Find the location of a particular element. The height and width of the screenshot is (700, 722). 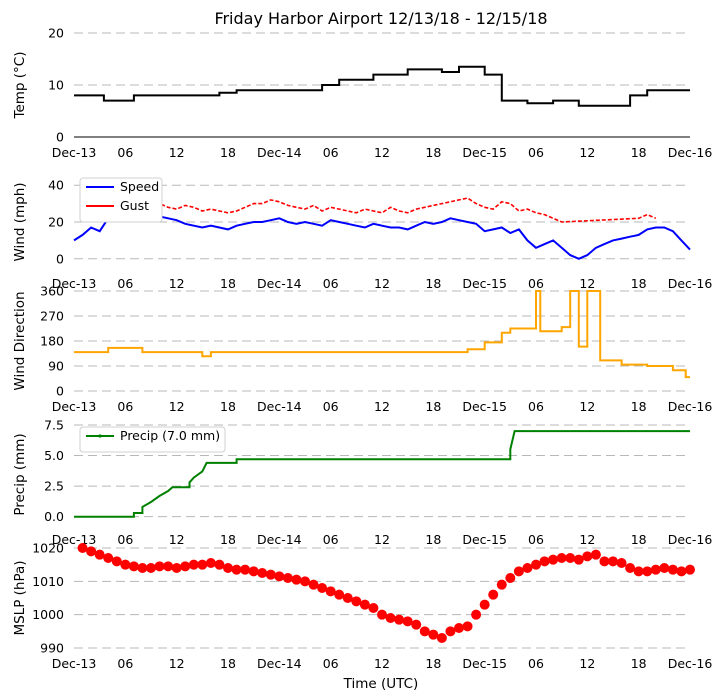

legend-label: Gust is located at coordinates (134, 205).